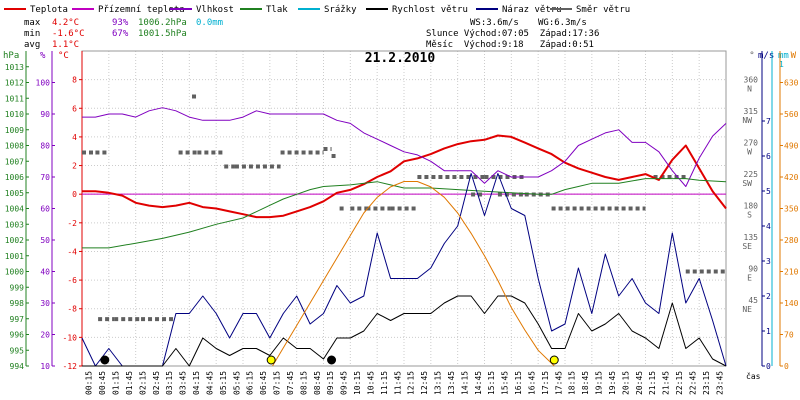 This screenshot has height=400, width=800. Describe the element at coordinates (751, 174) in the screenshot. I see `dir-tick-value: 225` at that location.